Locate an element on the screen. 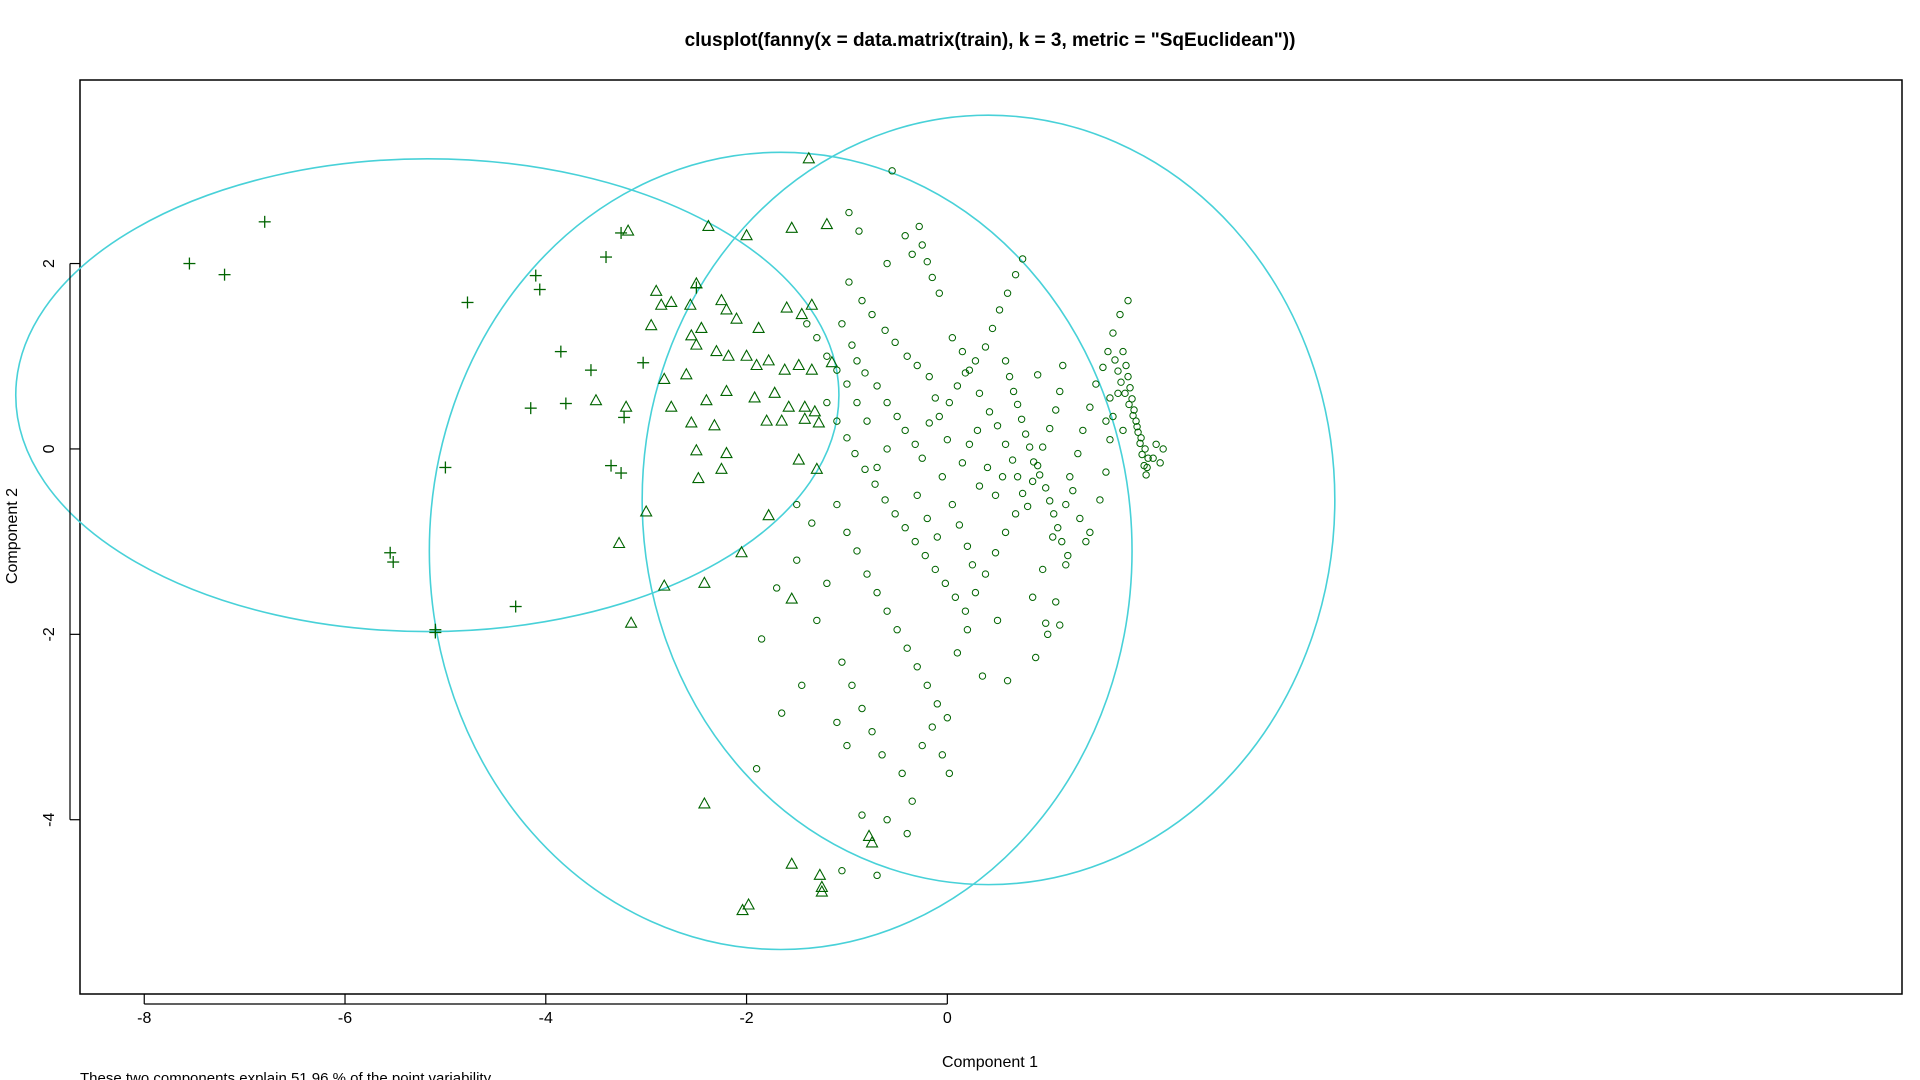 This screenshot has width=1920, height=1080. y-tick-label: -2 is located at coordinates (49, 634).